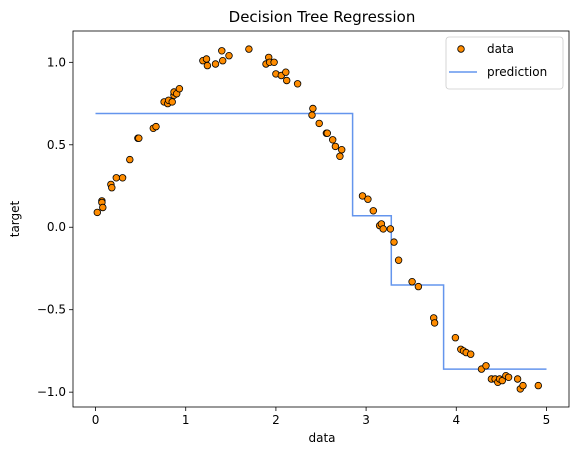 The width and height of the screenshot is (578, 459). I want to click on y-axis-label: target, so click(15, 218).